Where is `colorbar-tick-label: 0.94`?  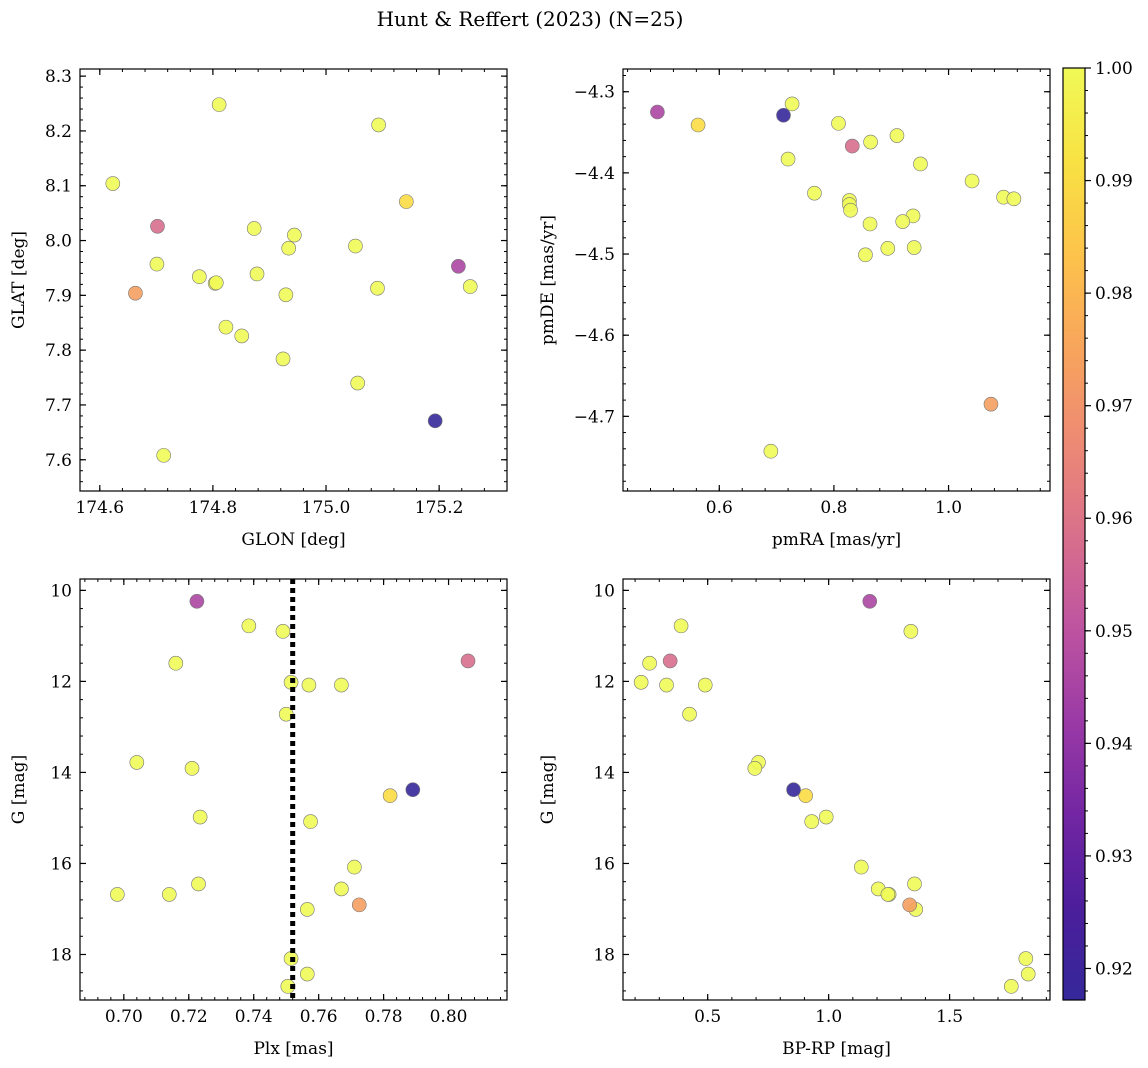
colorbar-tick-label: 0.94 is located at coordinates (1114, 744).